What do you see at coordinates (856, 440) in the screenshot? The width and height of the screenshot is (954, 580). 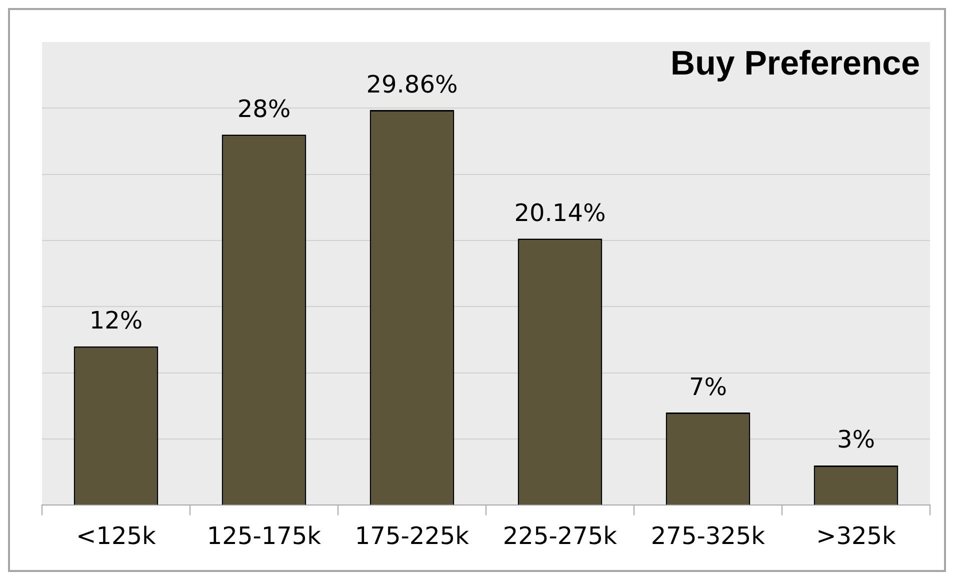 I see `data-label: 3%` at bounding box center [856, 440].